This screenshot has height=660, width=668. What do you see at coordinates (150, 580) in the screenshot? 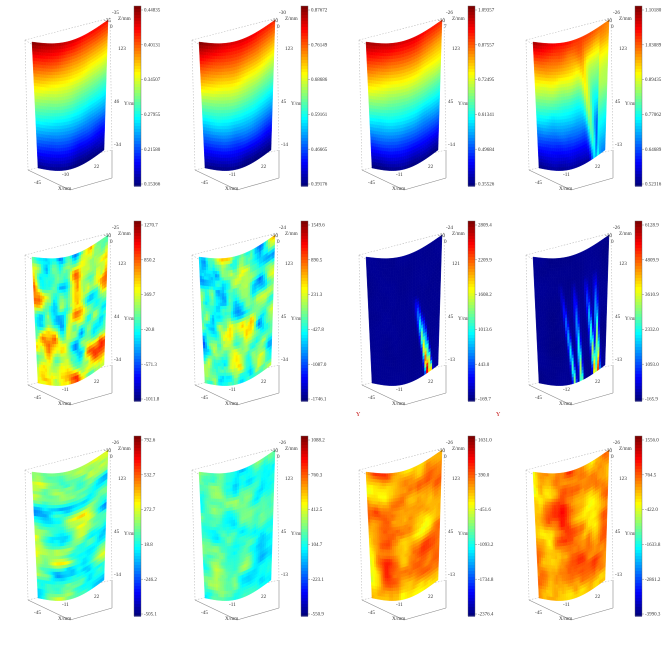
I see `colorbar-tick: -246.2` at bounding box center [150, 580].